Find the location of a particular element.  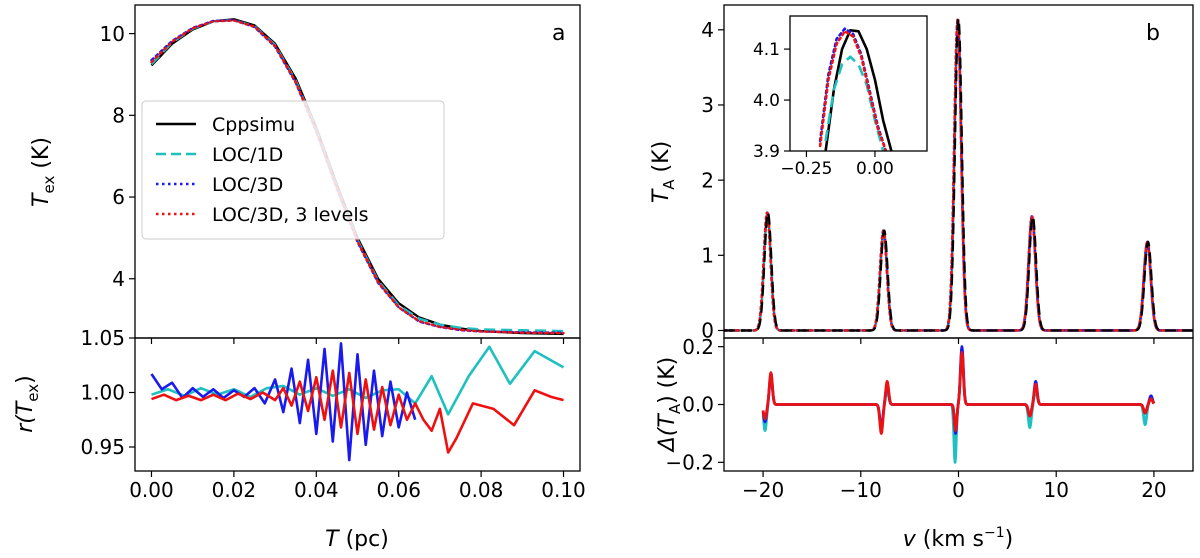

a-bottom-xtick-label: 0.04 is located at coordinates (316, 490).